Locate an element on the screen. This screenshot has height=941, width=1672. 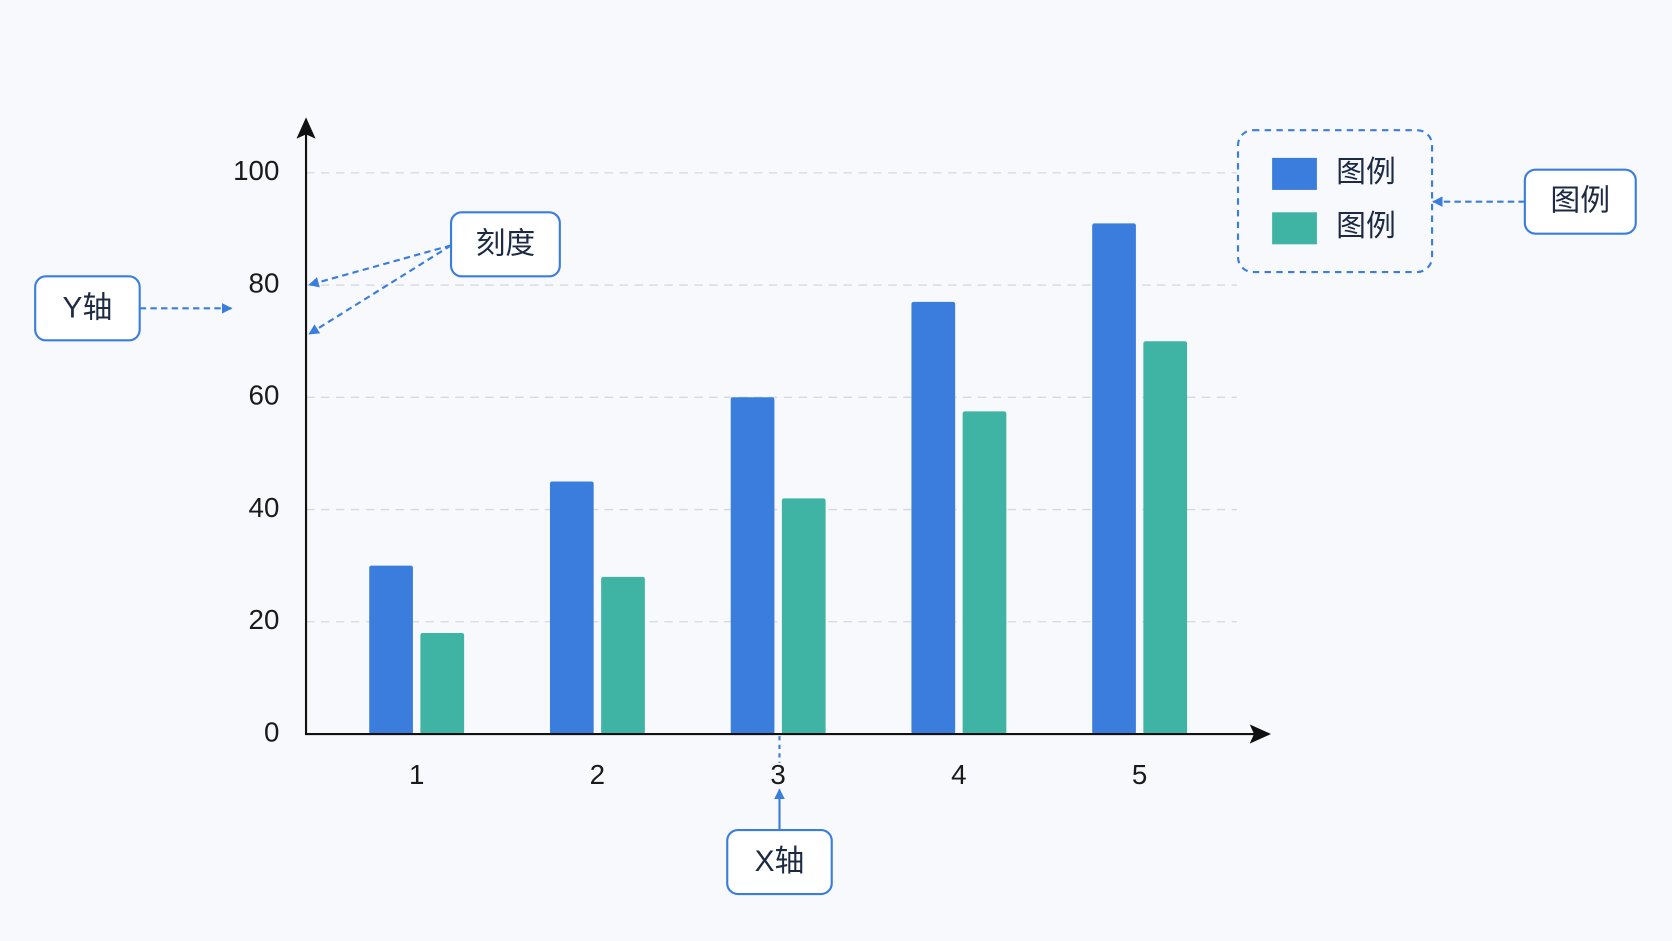
x-tick-label: 2 is located at coordinates (597, 774).